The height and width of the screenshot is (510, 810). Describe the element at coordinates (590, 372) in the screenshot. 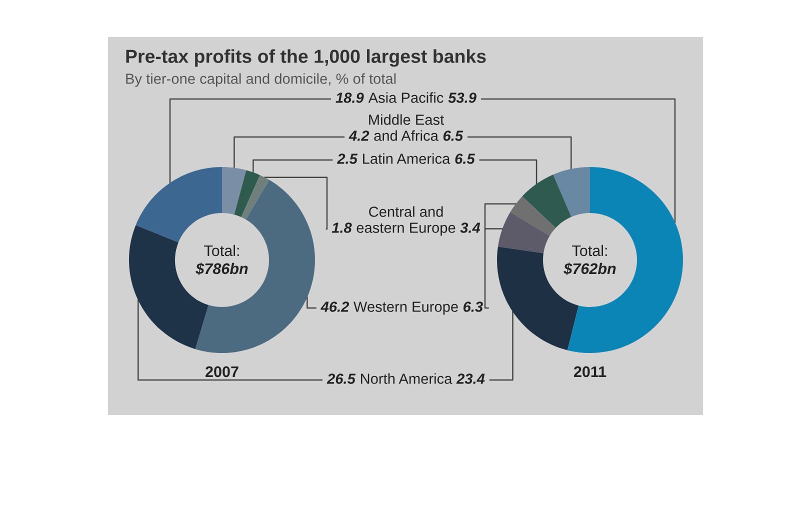

I see `text: 2011` at that location.